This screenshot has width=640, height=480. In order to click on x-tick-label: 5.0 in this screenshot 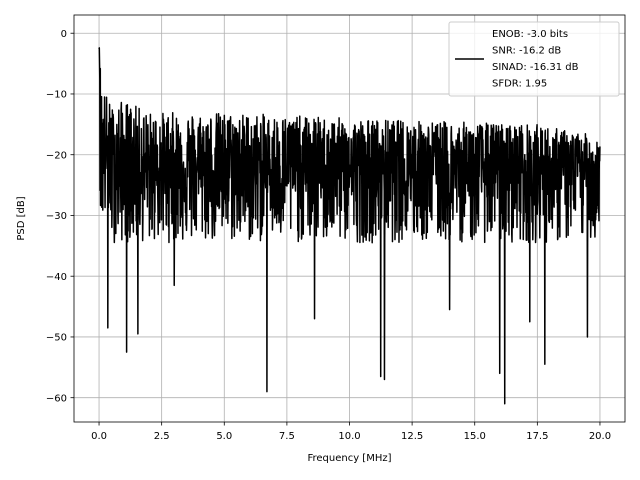, I will do `click(224, 436)`.